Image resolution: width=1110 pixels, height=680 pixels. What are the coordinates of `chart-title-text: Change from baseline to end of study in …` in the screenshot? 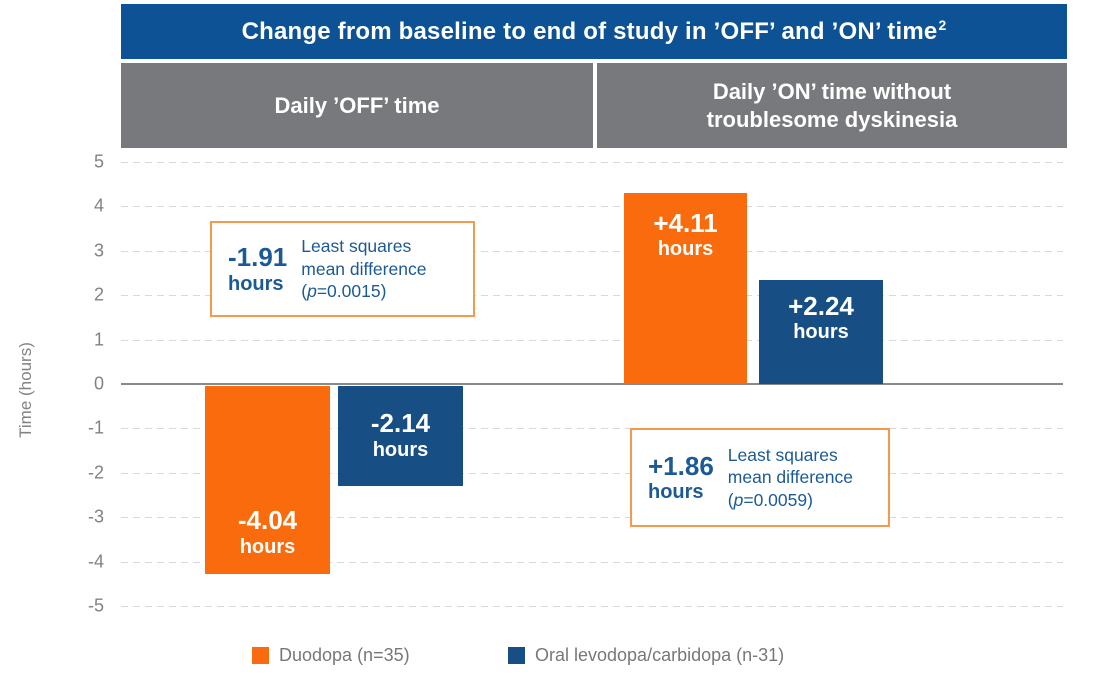 It's located at (589, 31).